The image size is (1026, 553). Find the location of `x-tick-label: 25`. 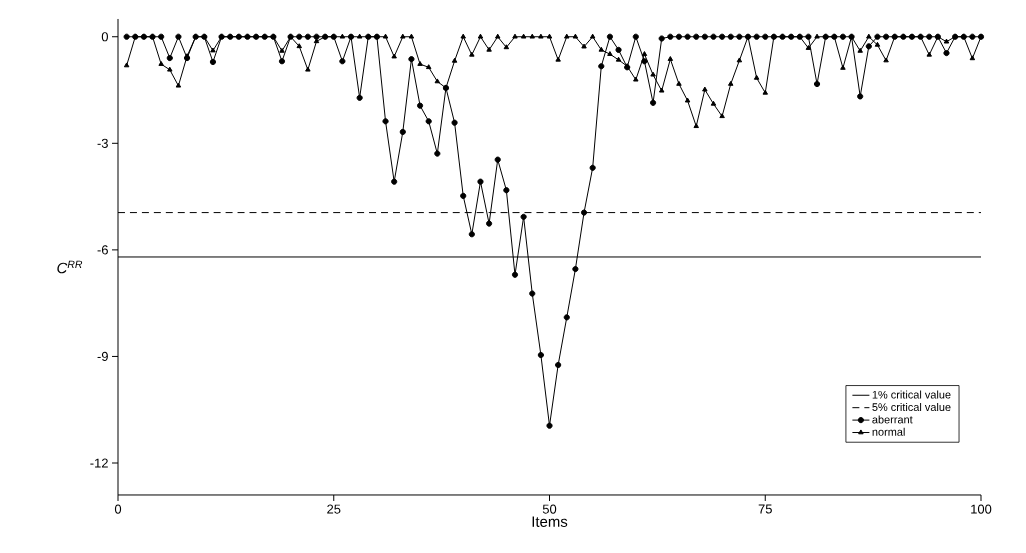

x-tick-label: 25 is located at coordinates (334, 509).